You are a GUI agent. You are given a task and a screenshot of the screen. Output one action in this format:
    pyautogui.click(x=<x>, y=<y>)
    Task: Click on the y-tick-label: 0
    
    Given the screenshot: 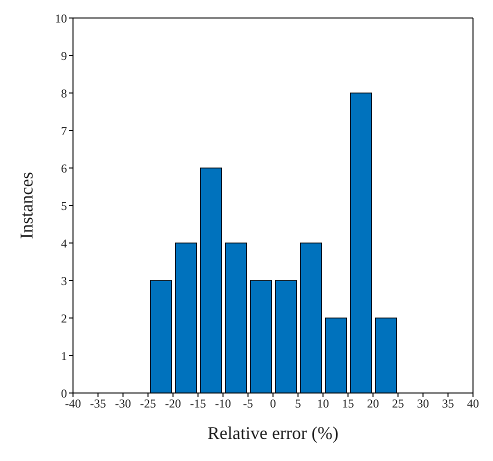 What is the action you would take?
    pyautogui.click(x=64, y=393)
    